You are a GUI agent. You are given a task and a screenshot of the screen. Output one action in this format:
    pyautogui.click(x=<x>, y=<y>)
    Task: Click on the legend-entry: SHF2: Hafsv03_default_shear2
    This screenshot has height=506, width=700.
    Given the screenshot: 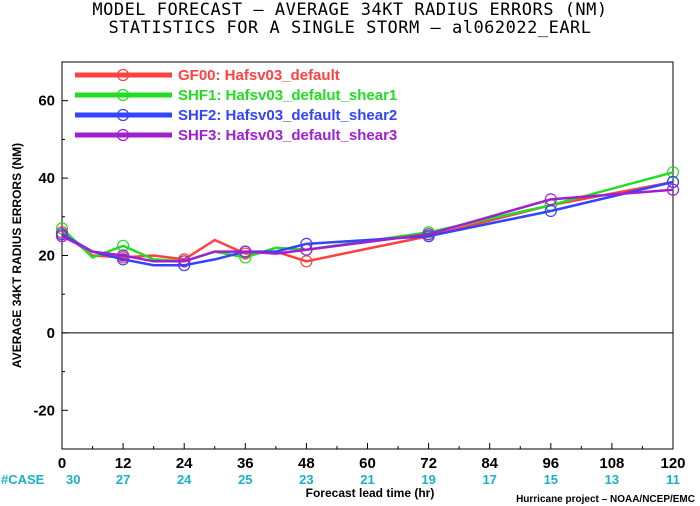 What is the action you would take?
    pyautogui.click(x=236, y=115)
    